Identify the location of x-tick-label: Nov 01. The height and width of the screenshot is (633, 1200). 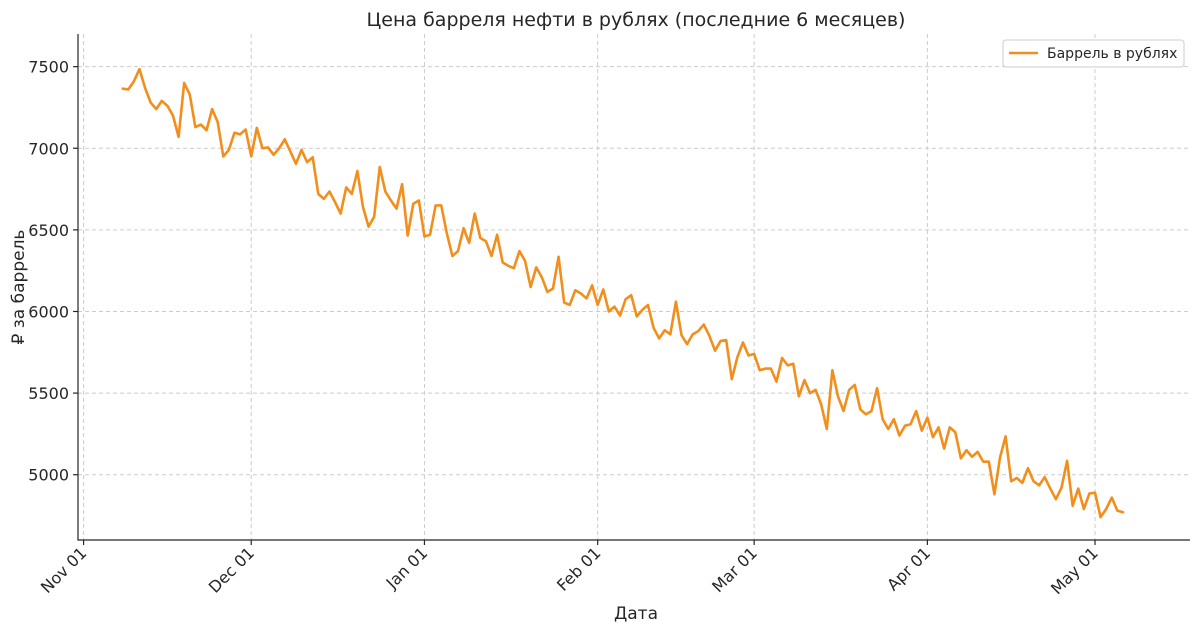
(64, 570).